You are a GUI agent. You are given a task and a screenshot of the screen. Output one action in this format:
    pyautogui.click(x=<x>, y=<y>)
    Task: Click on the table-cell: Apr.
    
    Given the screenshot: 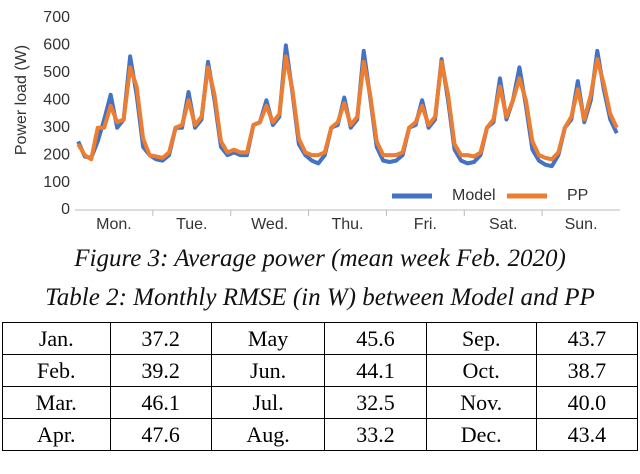 What is the action you would take?
    pyautogui.click(x=56, y=434)
    